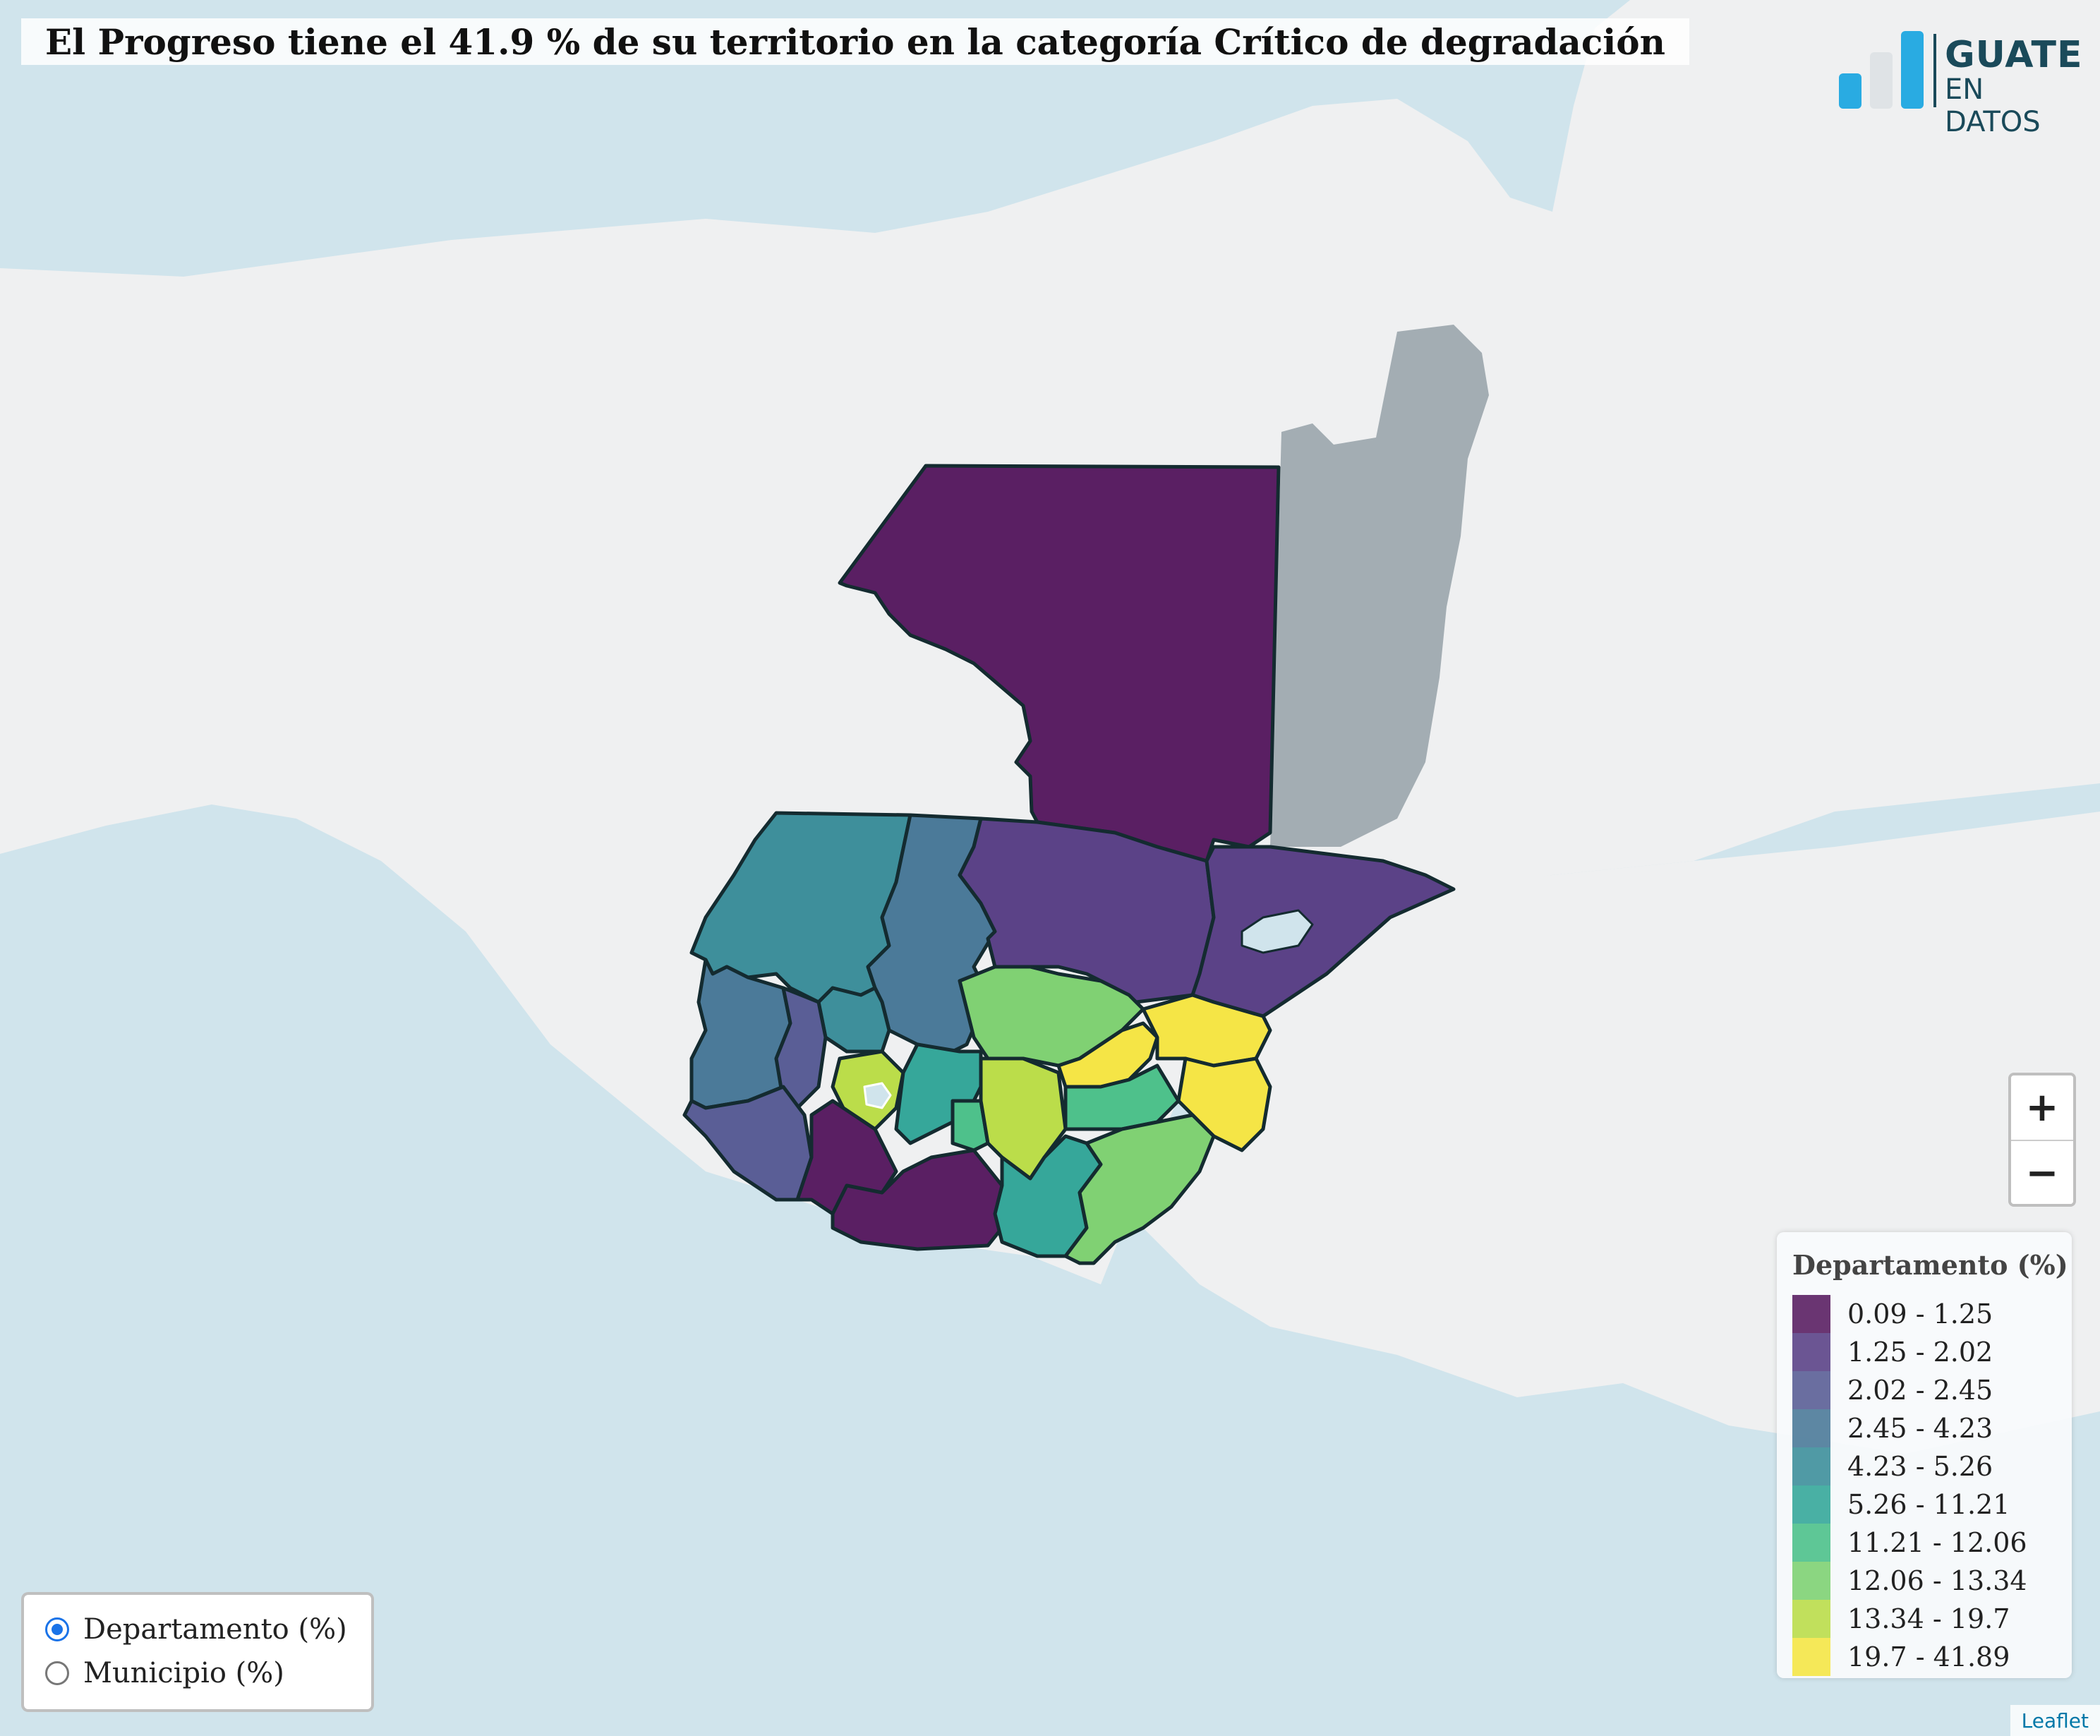  What do you see at coordinates (1277, 931) in the screenshot?
I see `lake-izabal` at bounding box center [1277, 931].